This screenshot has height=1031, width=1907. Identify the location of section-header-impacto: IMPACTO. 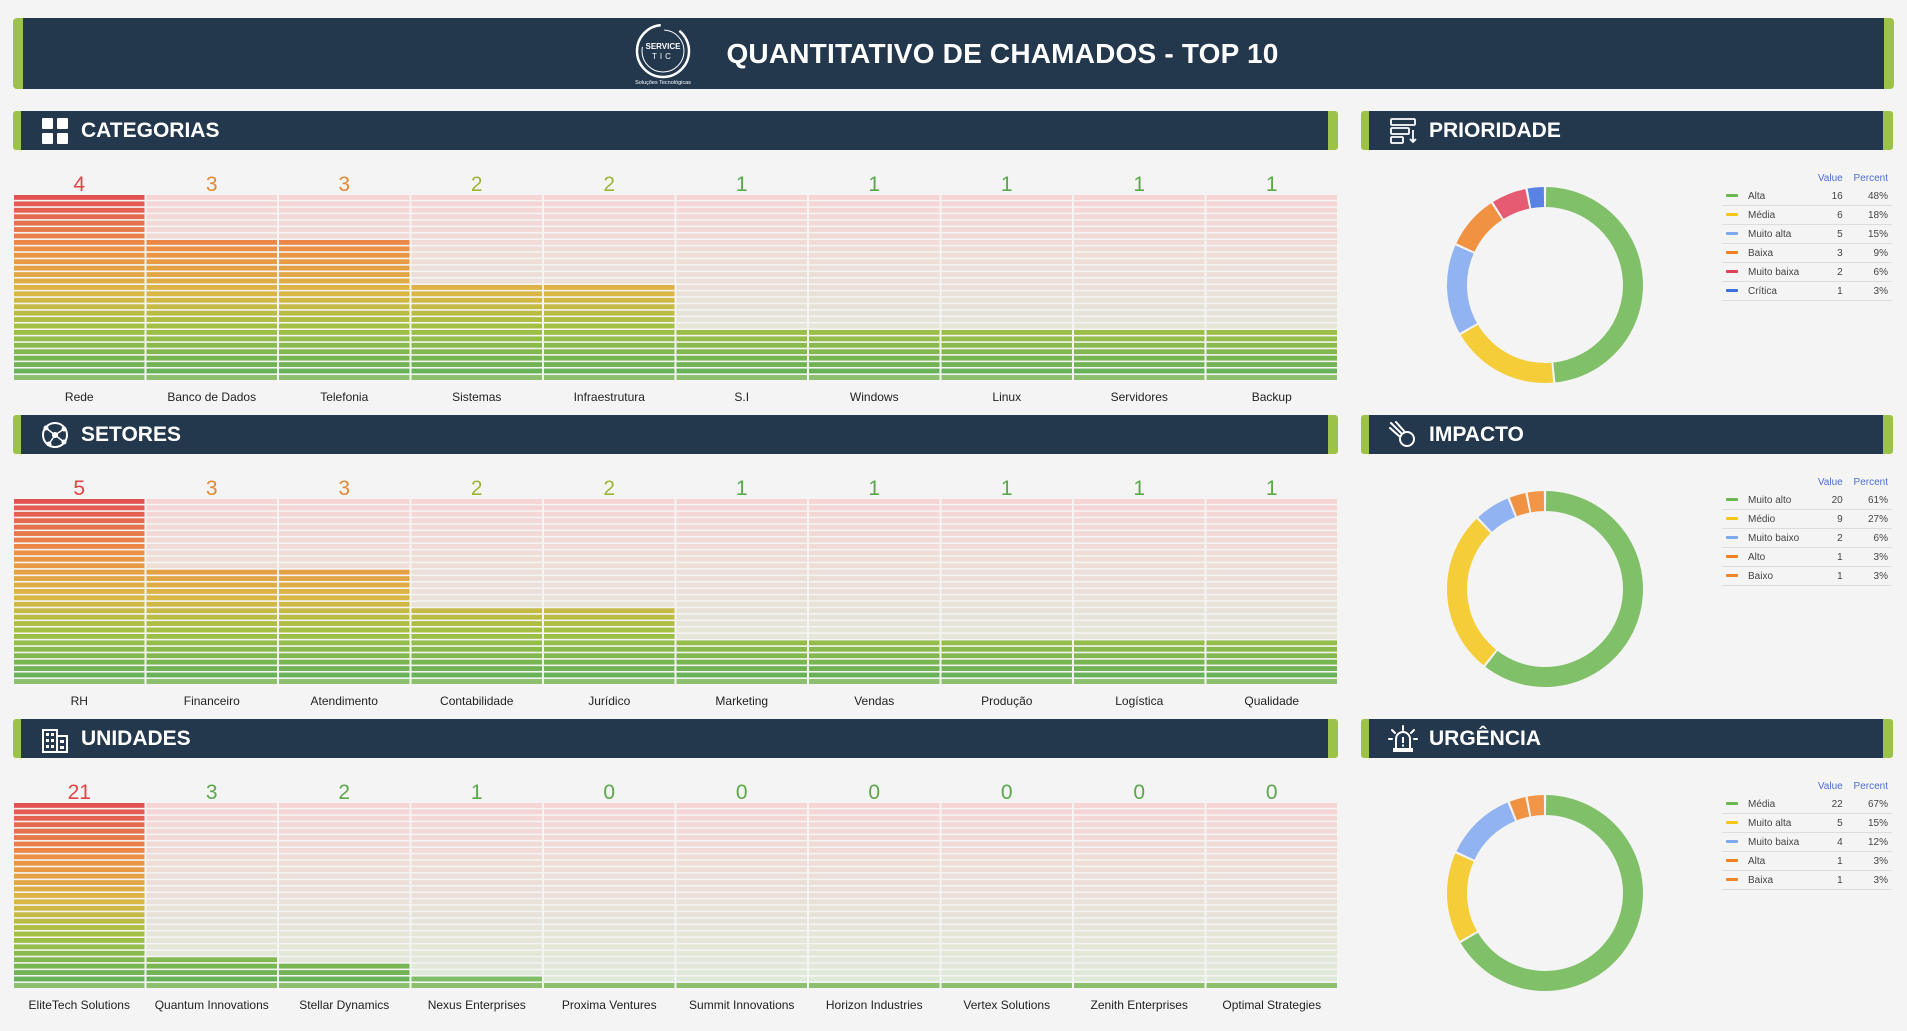
(1627, 434).